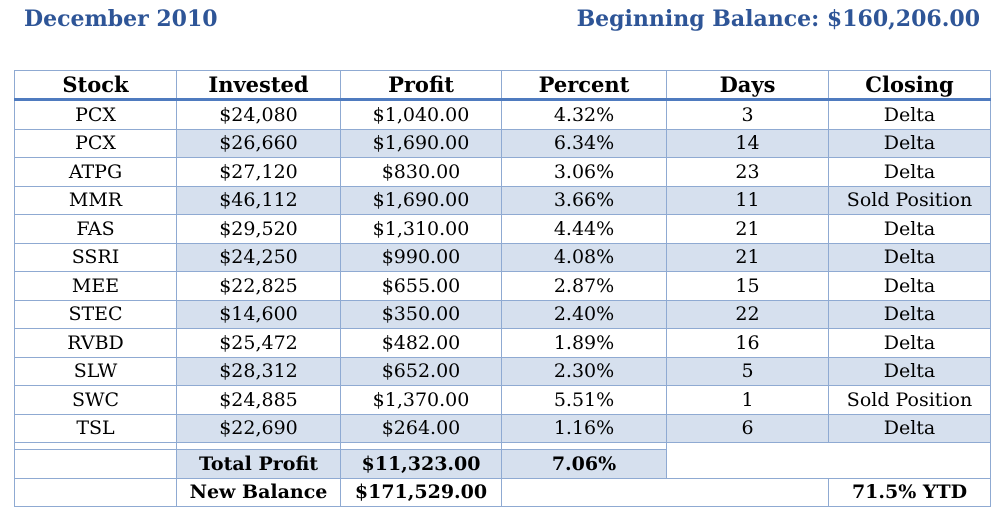 This screenshot has width=1000, height=525. Describe the element at coordinates (584, 85) in the screenshot. I see `column-header-percent: Percent` at that location.